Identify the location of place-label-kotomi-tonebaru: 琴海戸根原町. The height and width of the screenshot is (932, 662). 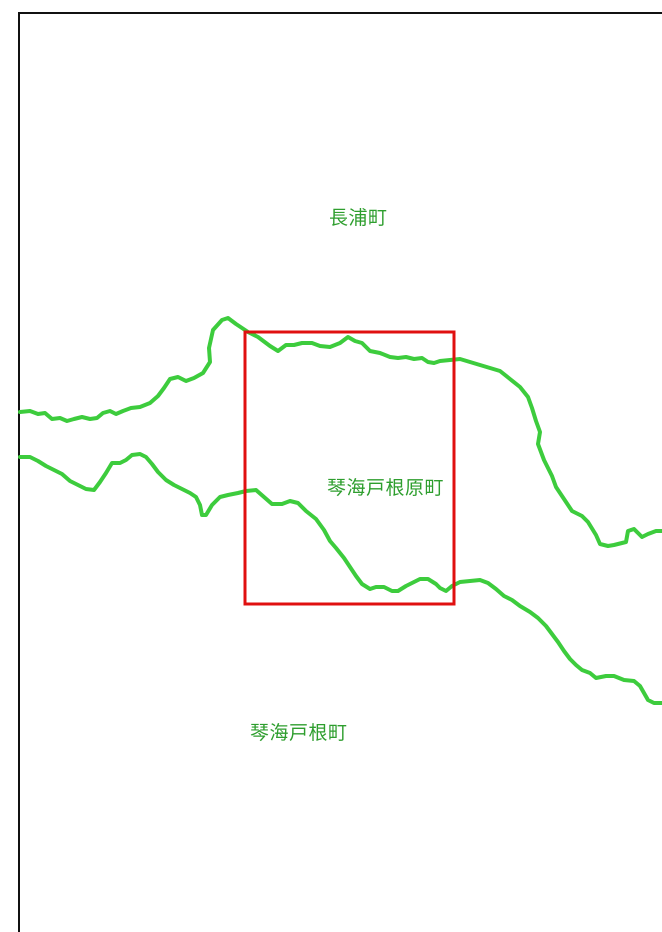
(386, 488).